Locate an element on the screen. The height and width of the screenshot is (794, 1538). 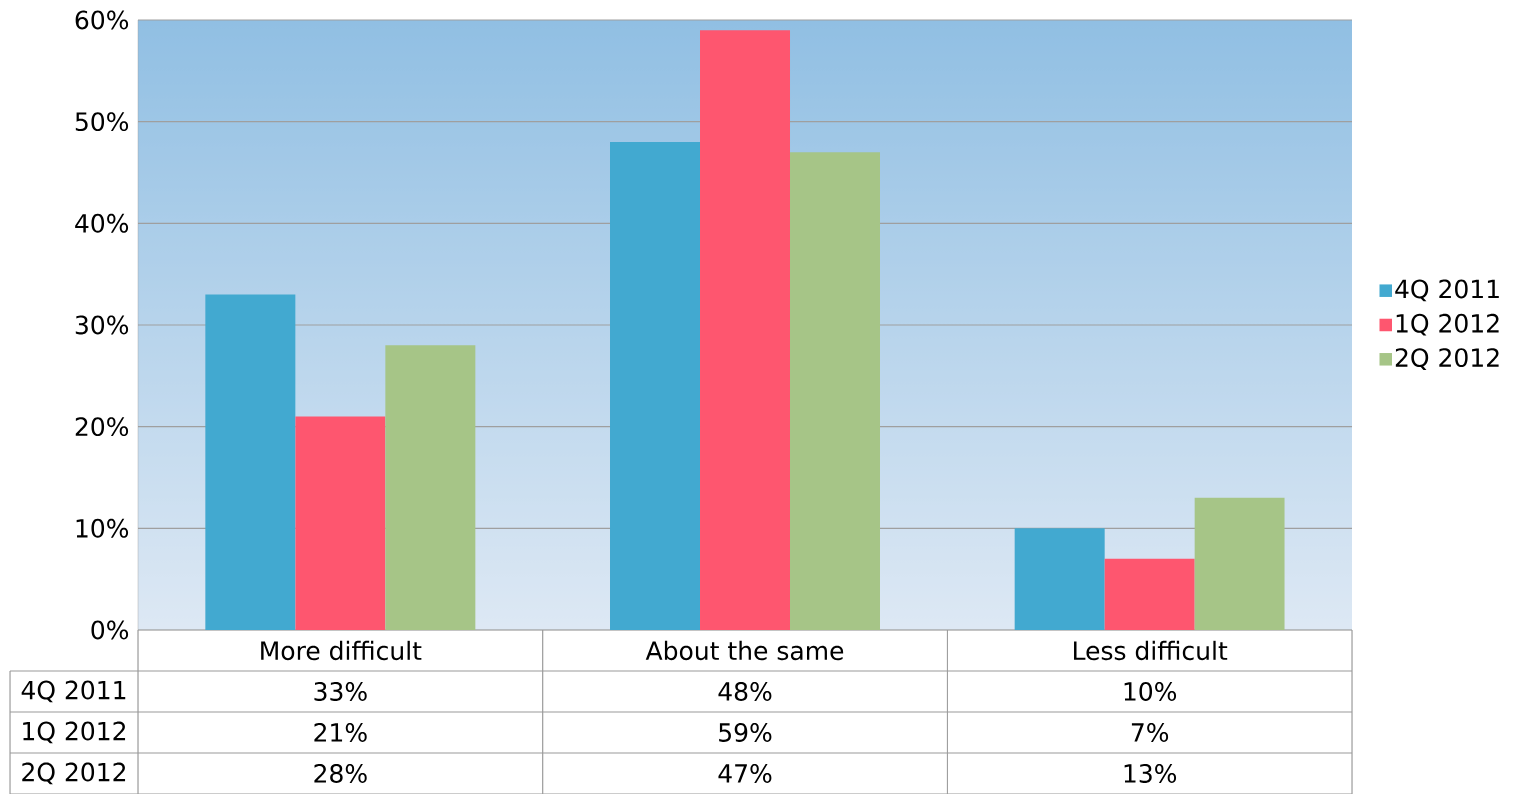
data-label: 28% is located at coordinates (340, 773).